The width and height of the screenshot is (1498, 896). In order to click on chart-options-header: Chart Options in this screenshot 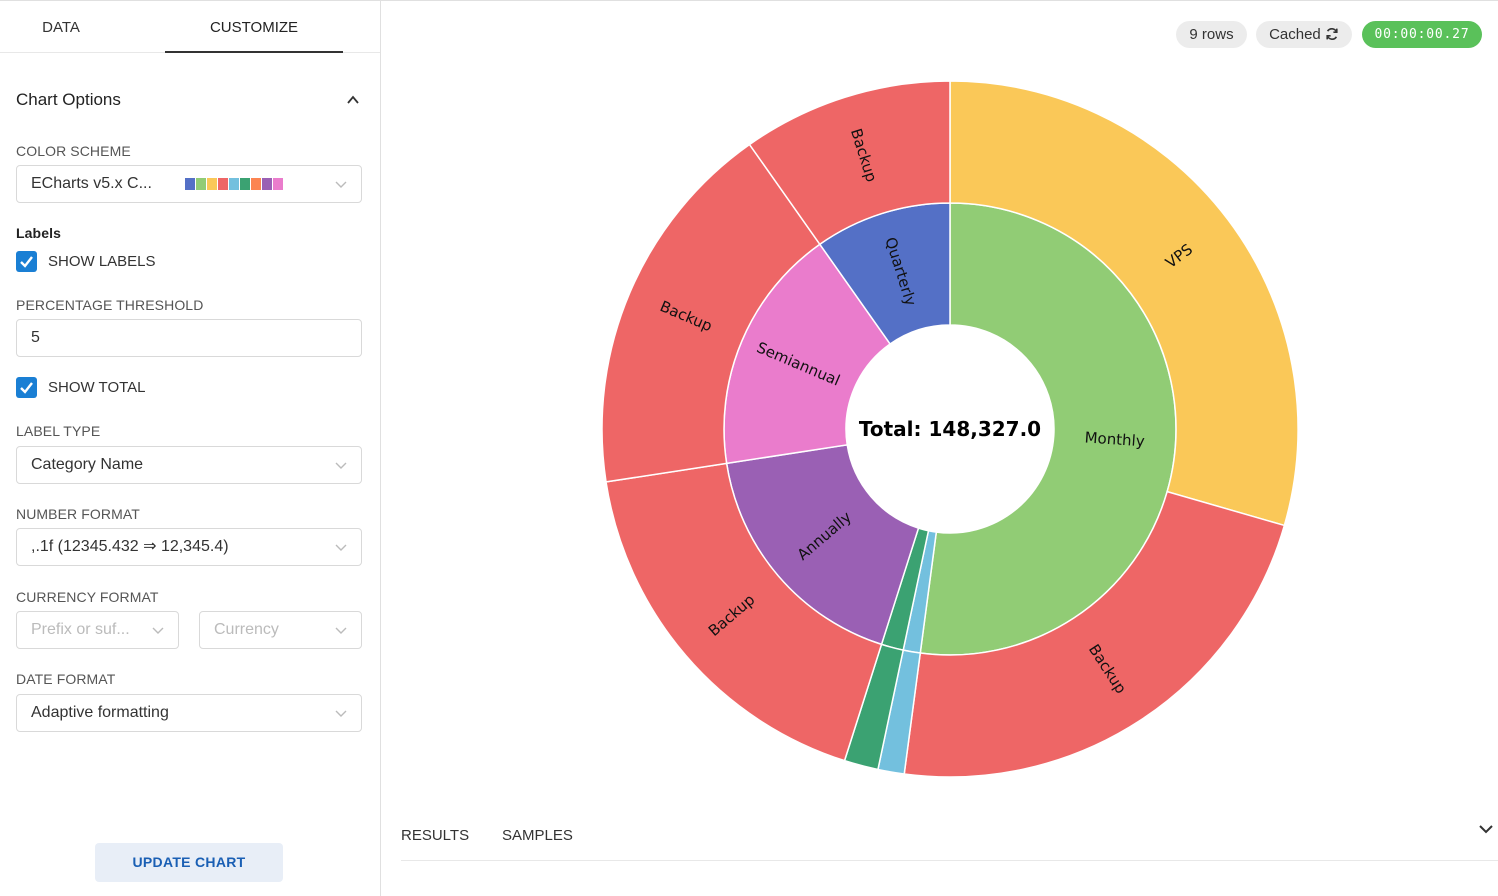, I will do `click(190, 100)`.